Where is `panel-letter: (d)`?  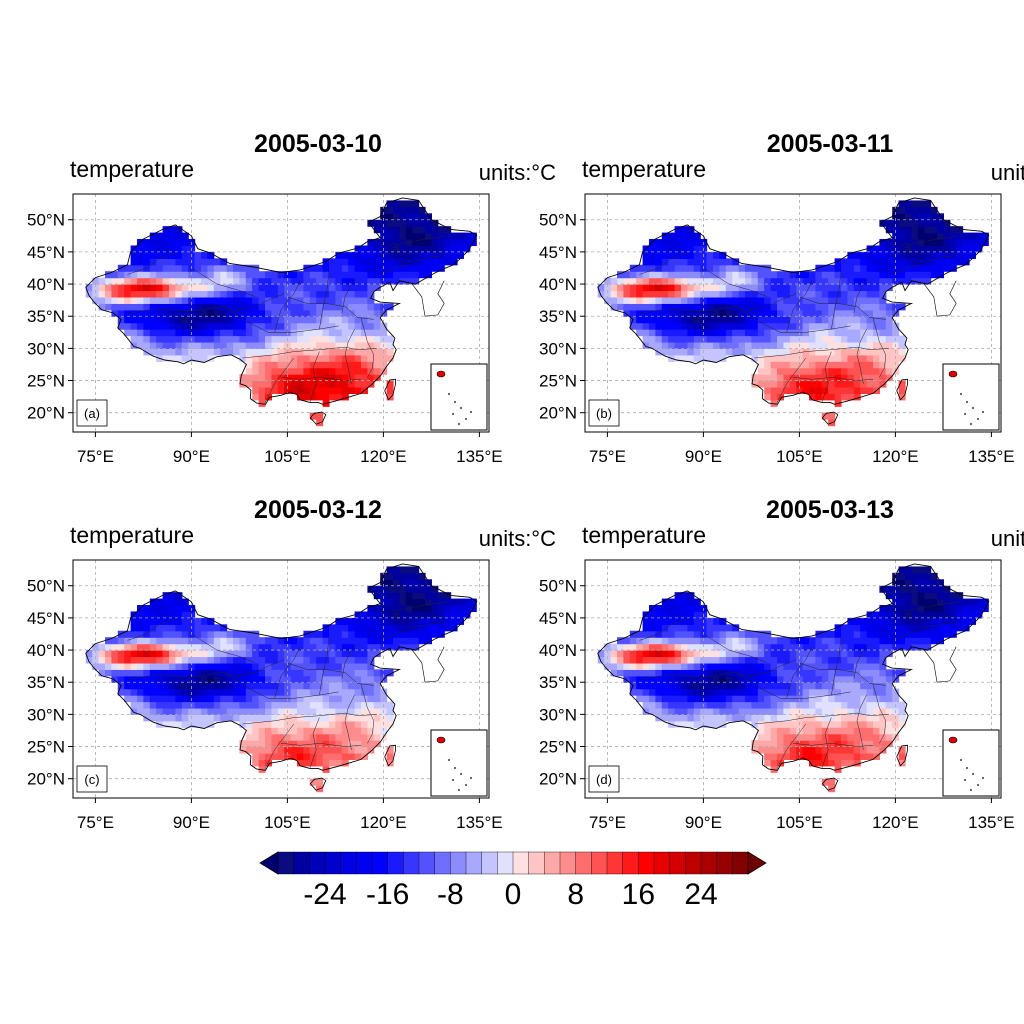 panel-letter: (d) is located at coordinates (604, 779).